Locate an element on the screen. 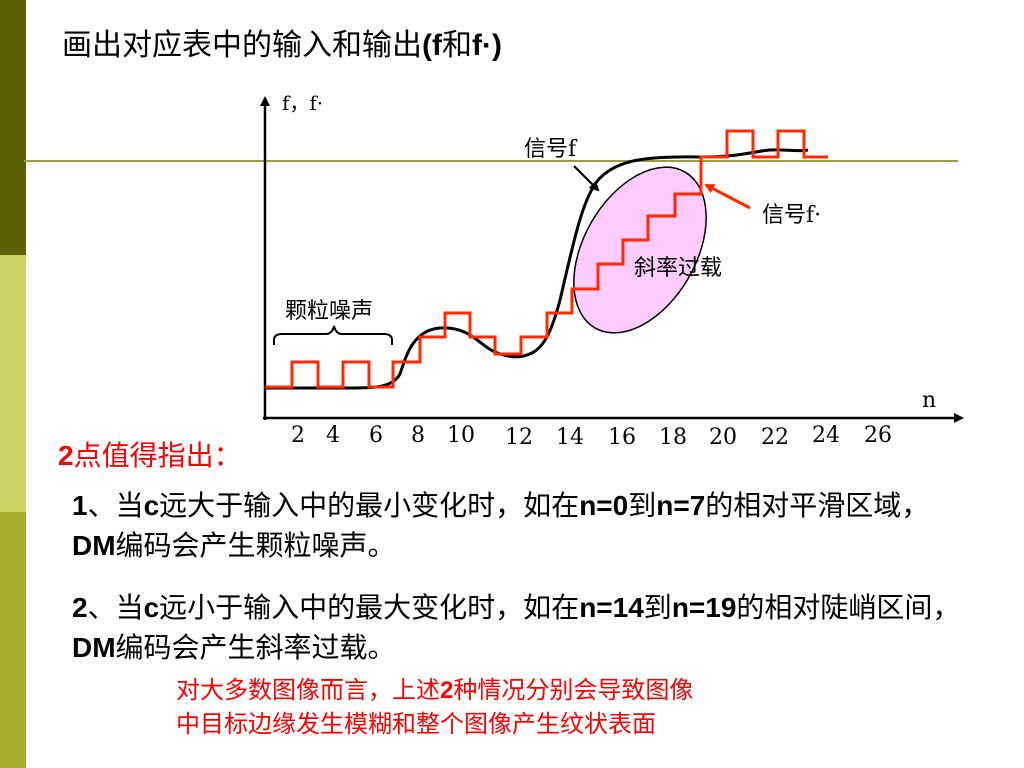 This screenshot has width=1024, height=768. title-text: 画出对应表中的输入和输出 is located at coordinates (242, 45).